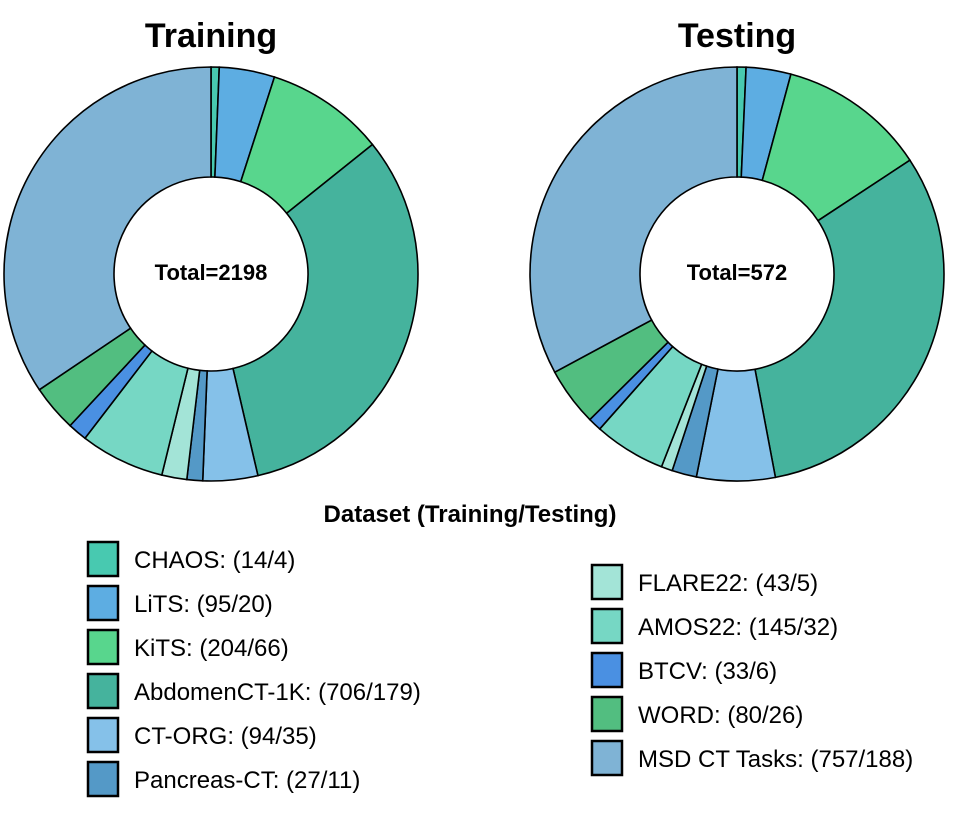  What do you see at coordinates (247, 780) in the screenshot?
I see `legend-label-pancreas-ct: Pancreas-CT: (27/11)` at bounding box center [247, 780].